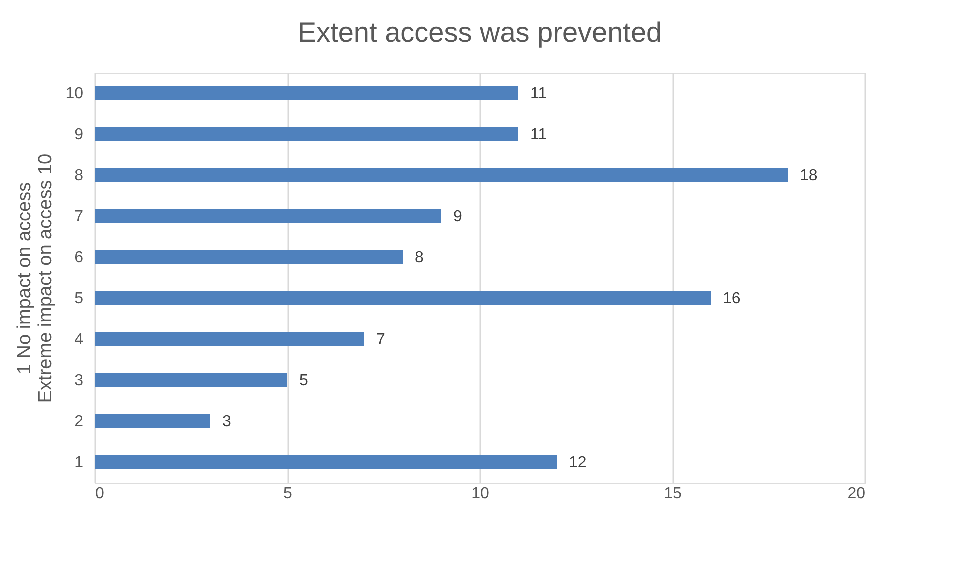 The width and height of the screenshot is (957, 581). What do you see at coordinates (100, 494) in the screenshot?
I see `x-tick-label: 0` at bounding box center [100, 494].